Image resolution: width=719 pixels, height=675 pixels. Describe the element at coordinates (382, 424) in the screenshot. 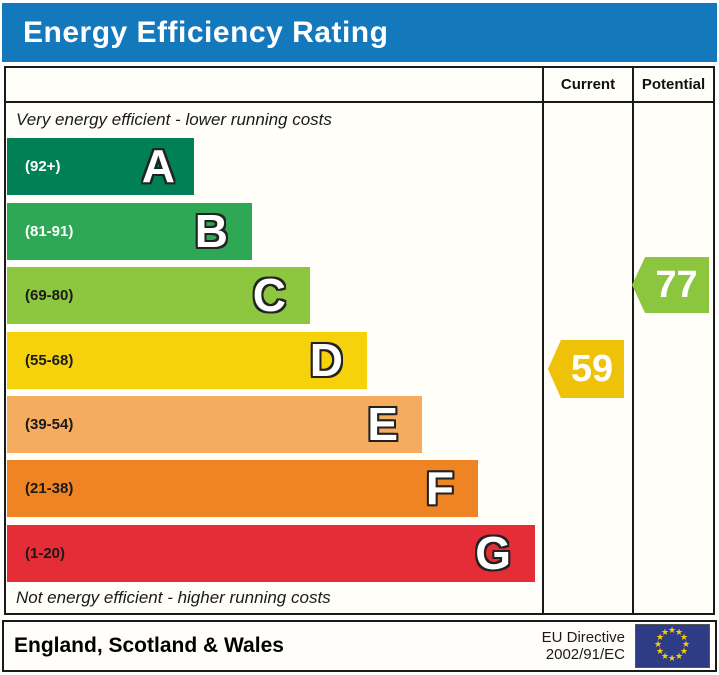

I see `band-e-letter: E` at that location.